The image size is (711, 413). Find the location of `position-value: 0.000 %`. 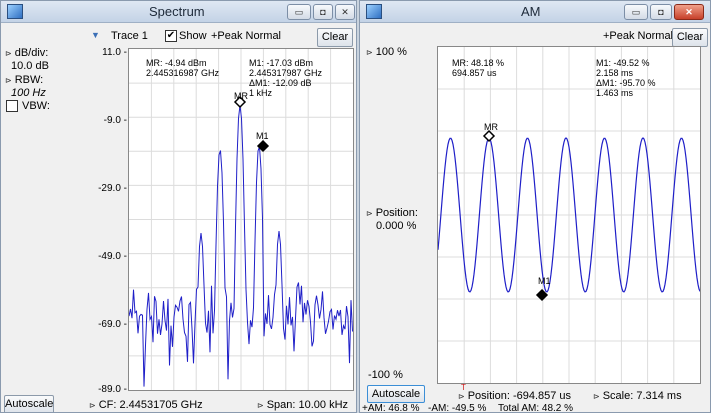

position-value: 0.000 % is located at coordinates (396, 226).